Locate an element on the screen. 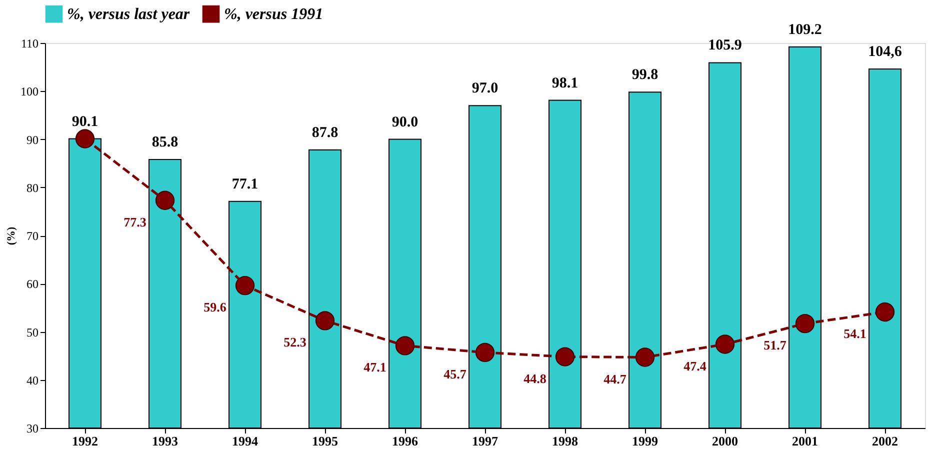 This screenshot has width=930, height=453. x-tick-label: 1993 is located at coordinates (165, 441).